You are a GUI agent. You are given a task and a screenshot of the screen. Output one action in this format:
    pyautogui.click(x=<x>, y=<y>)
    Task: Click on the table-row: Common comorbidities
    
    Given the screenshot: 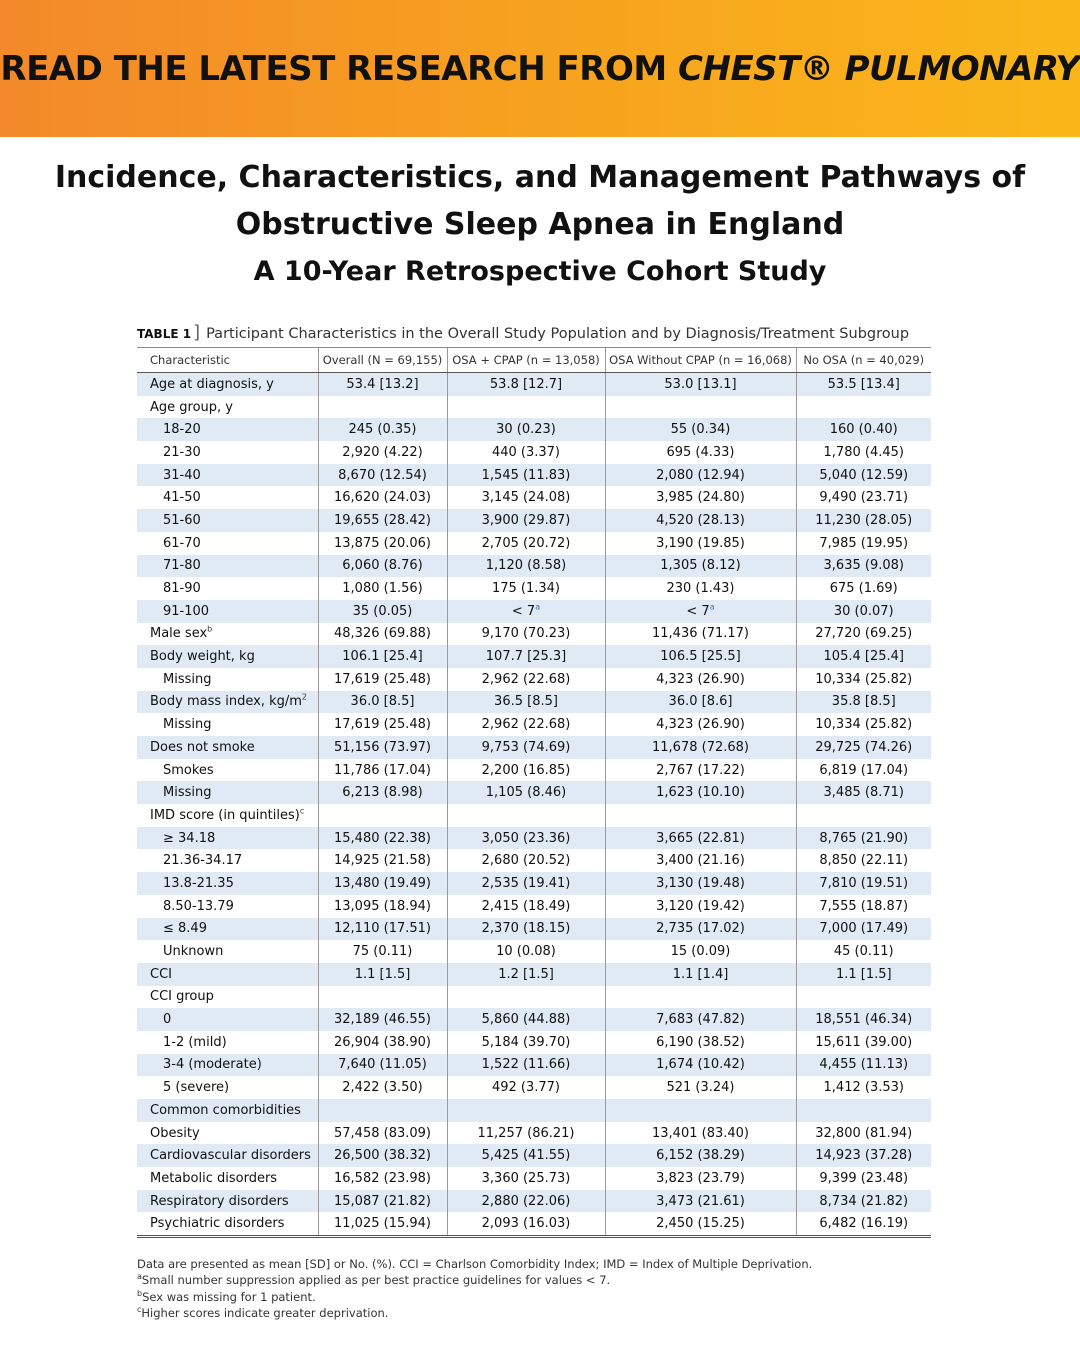 What is the action you would take?
    pyautogui.click(x=534, y=1110)
    